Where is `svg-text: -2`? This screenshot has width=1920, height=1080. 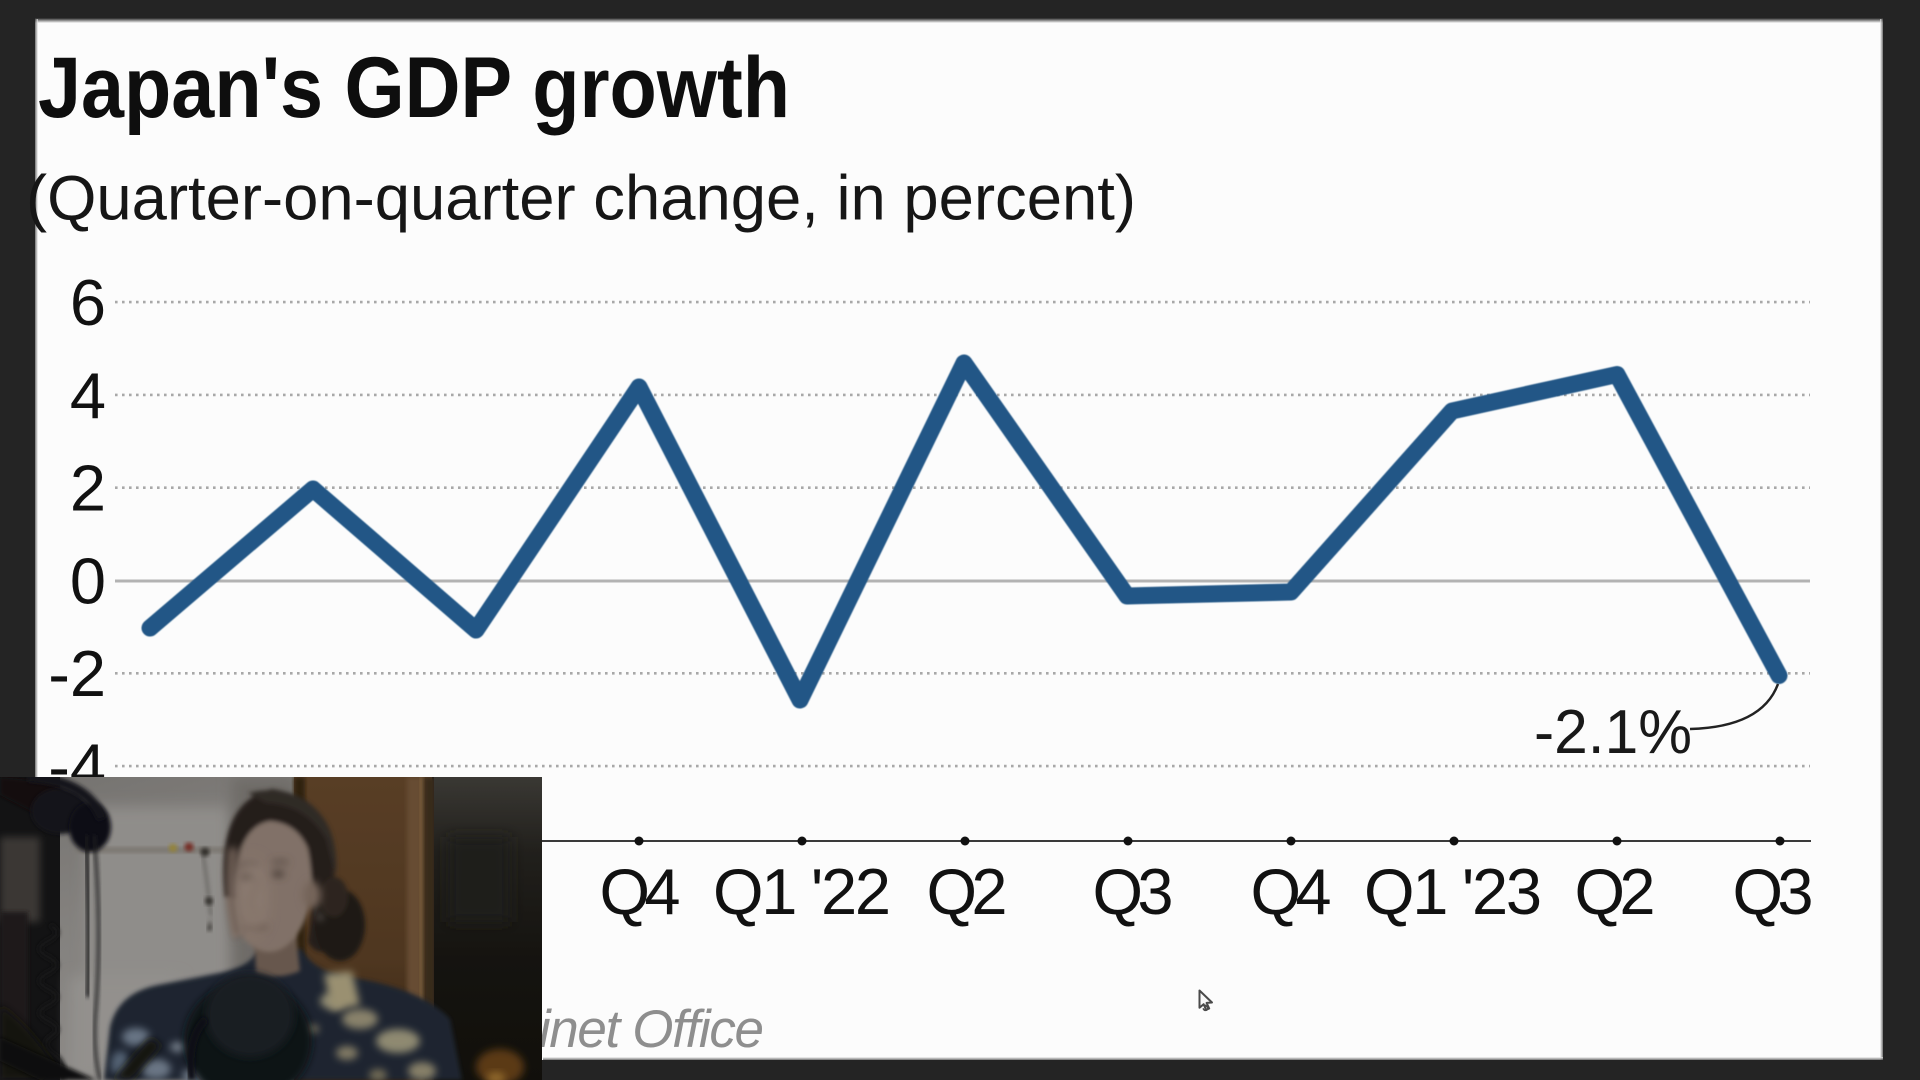
svg-text: -2 is located at coordinates (77, 673).